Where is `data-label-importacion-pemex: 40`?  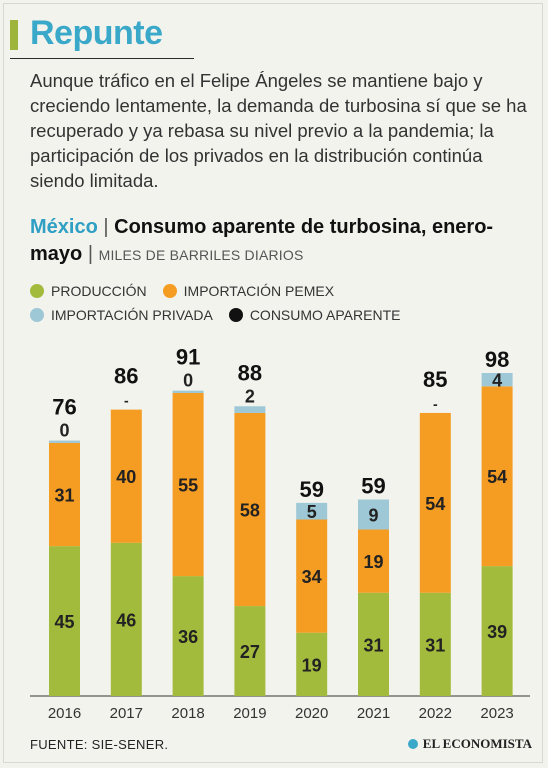 data-label-importacion-pemex: 40 is located at coordinates (126, 477).